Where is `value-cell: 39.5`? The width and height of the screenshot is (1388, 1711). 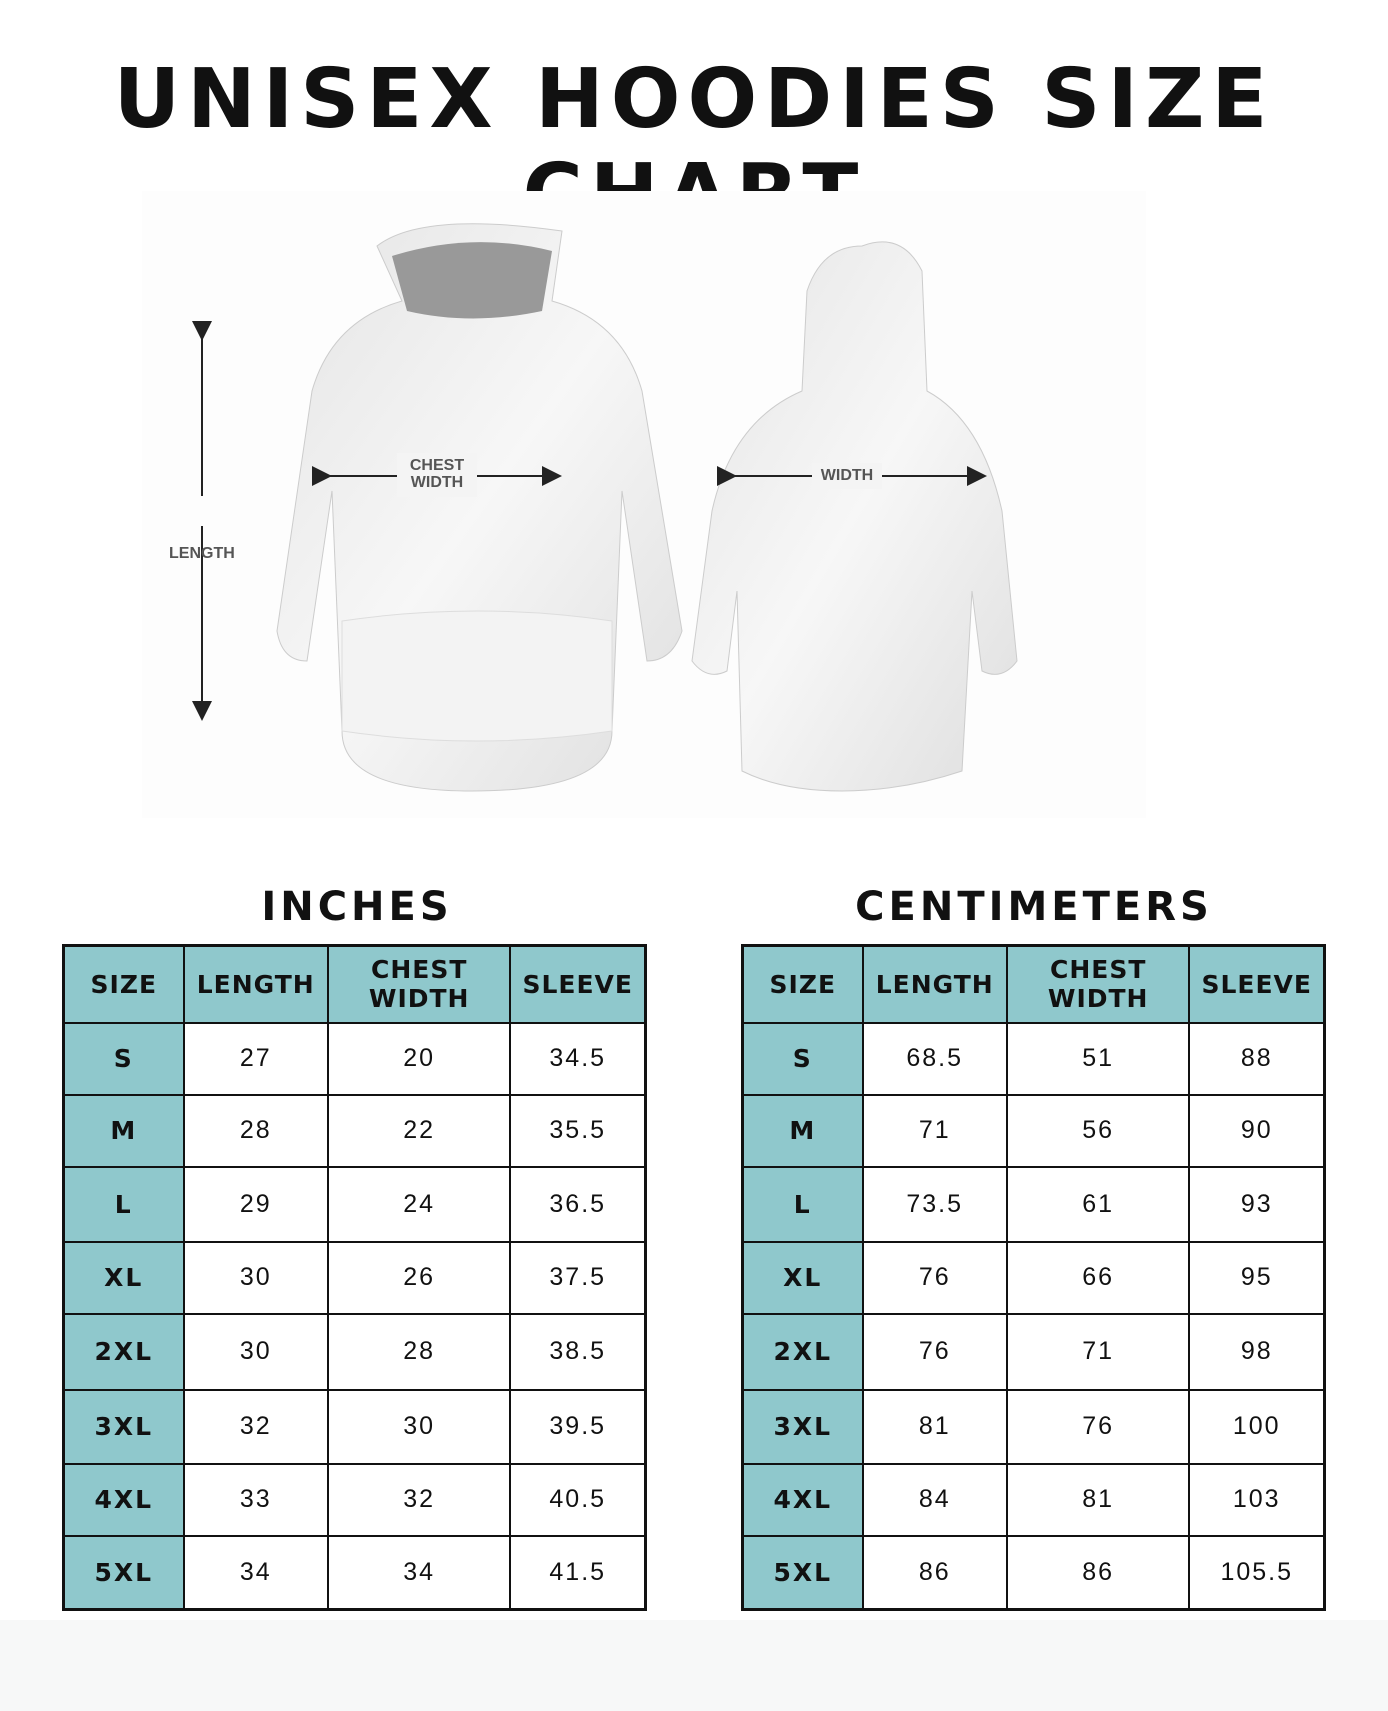 value-cell: 39.5 is located at coordinates (578, 1426).